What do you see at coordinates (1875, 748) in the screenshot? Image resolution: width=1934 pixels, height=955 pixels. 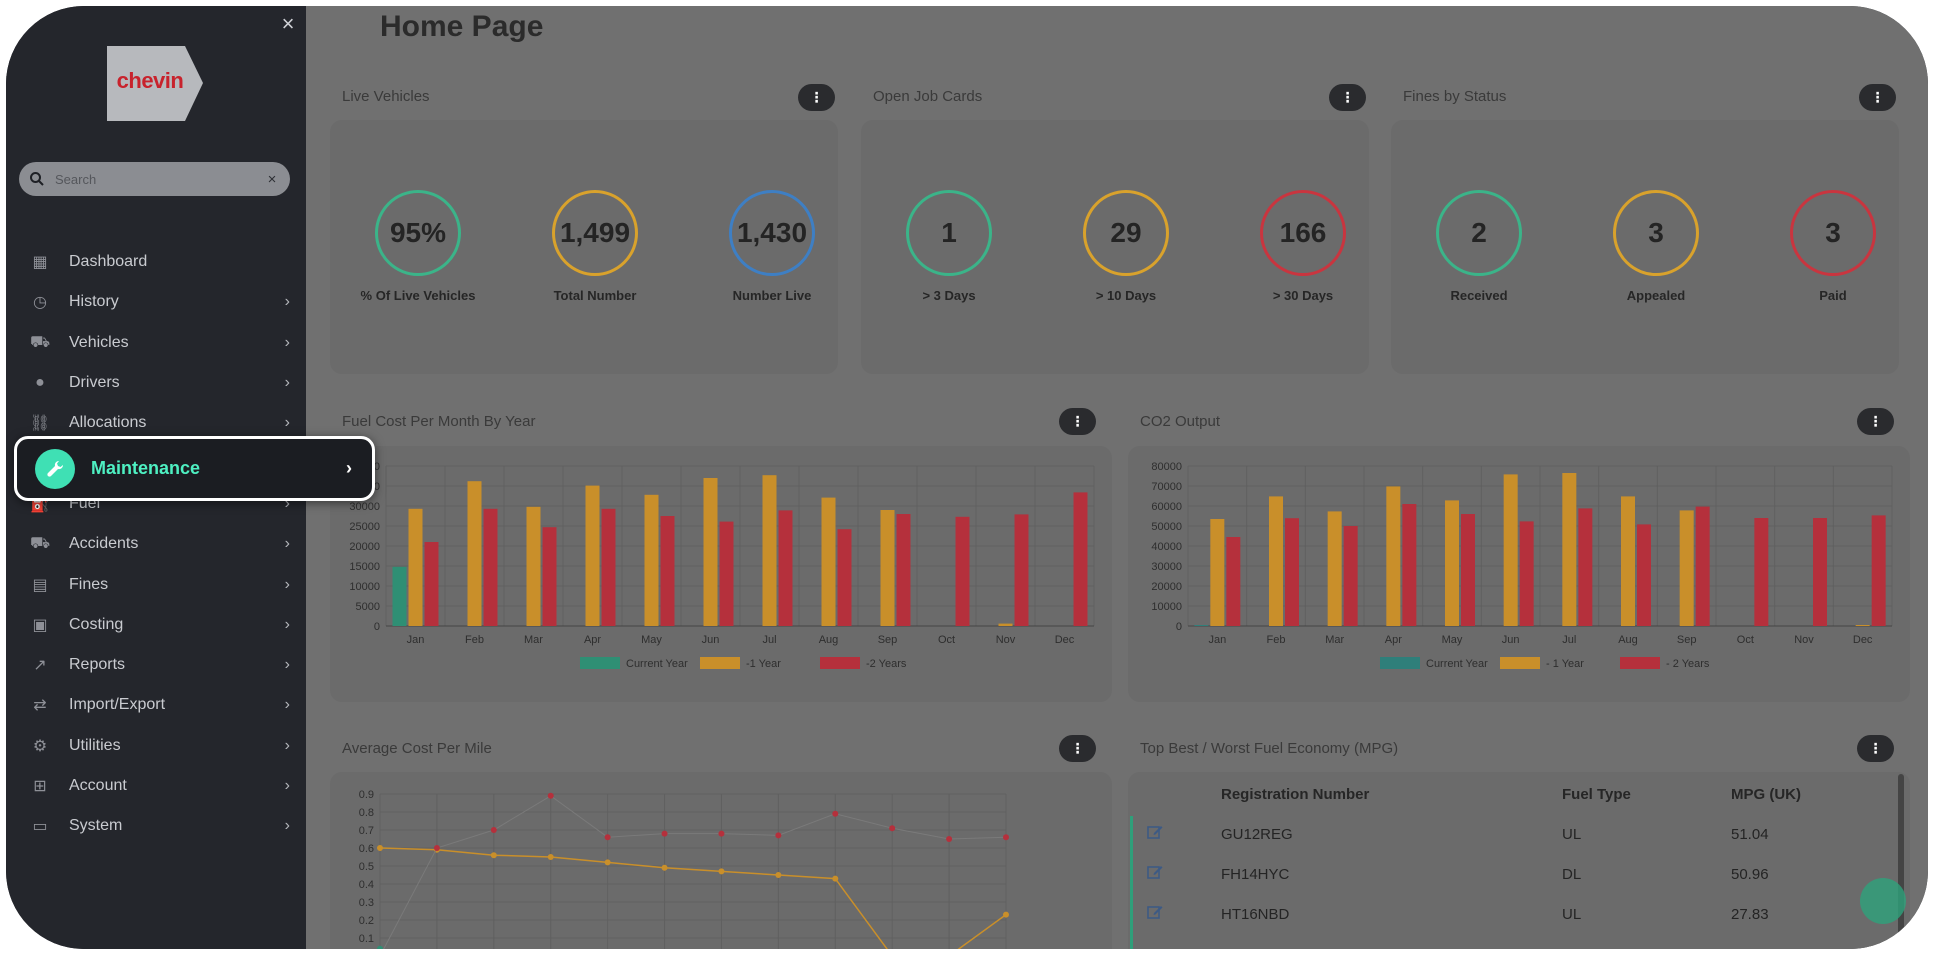 I see `mpg-menu-button: ⋮` at bounding box center [1875, 748].